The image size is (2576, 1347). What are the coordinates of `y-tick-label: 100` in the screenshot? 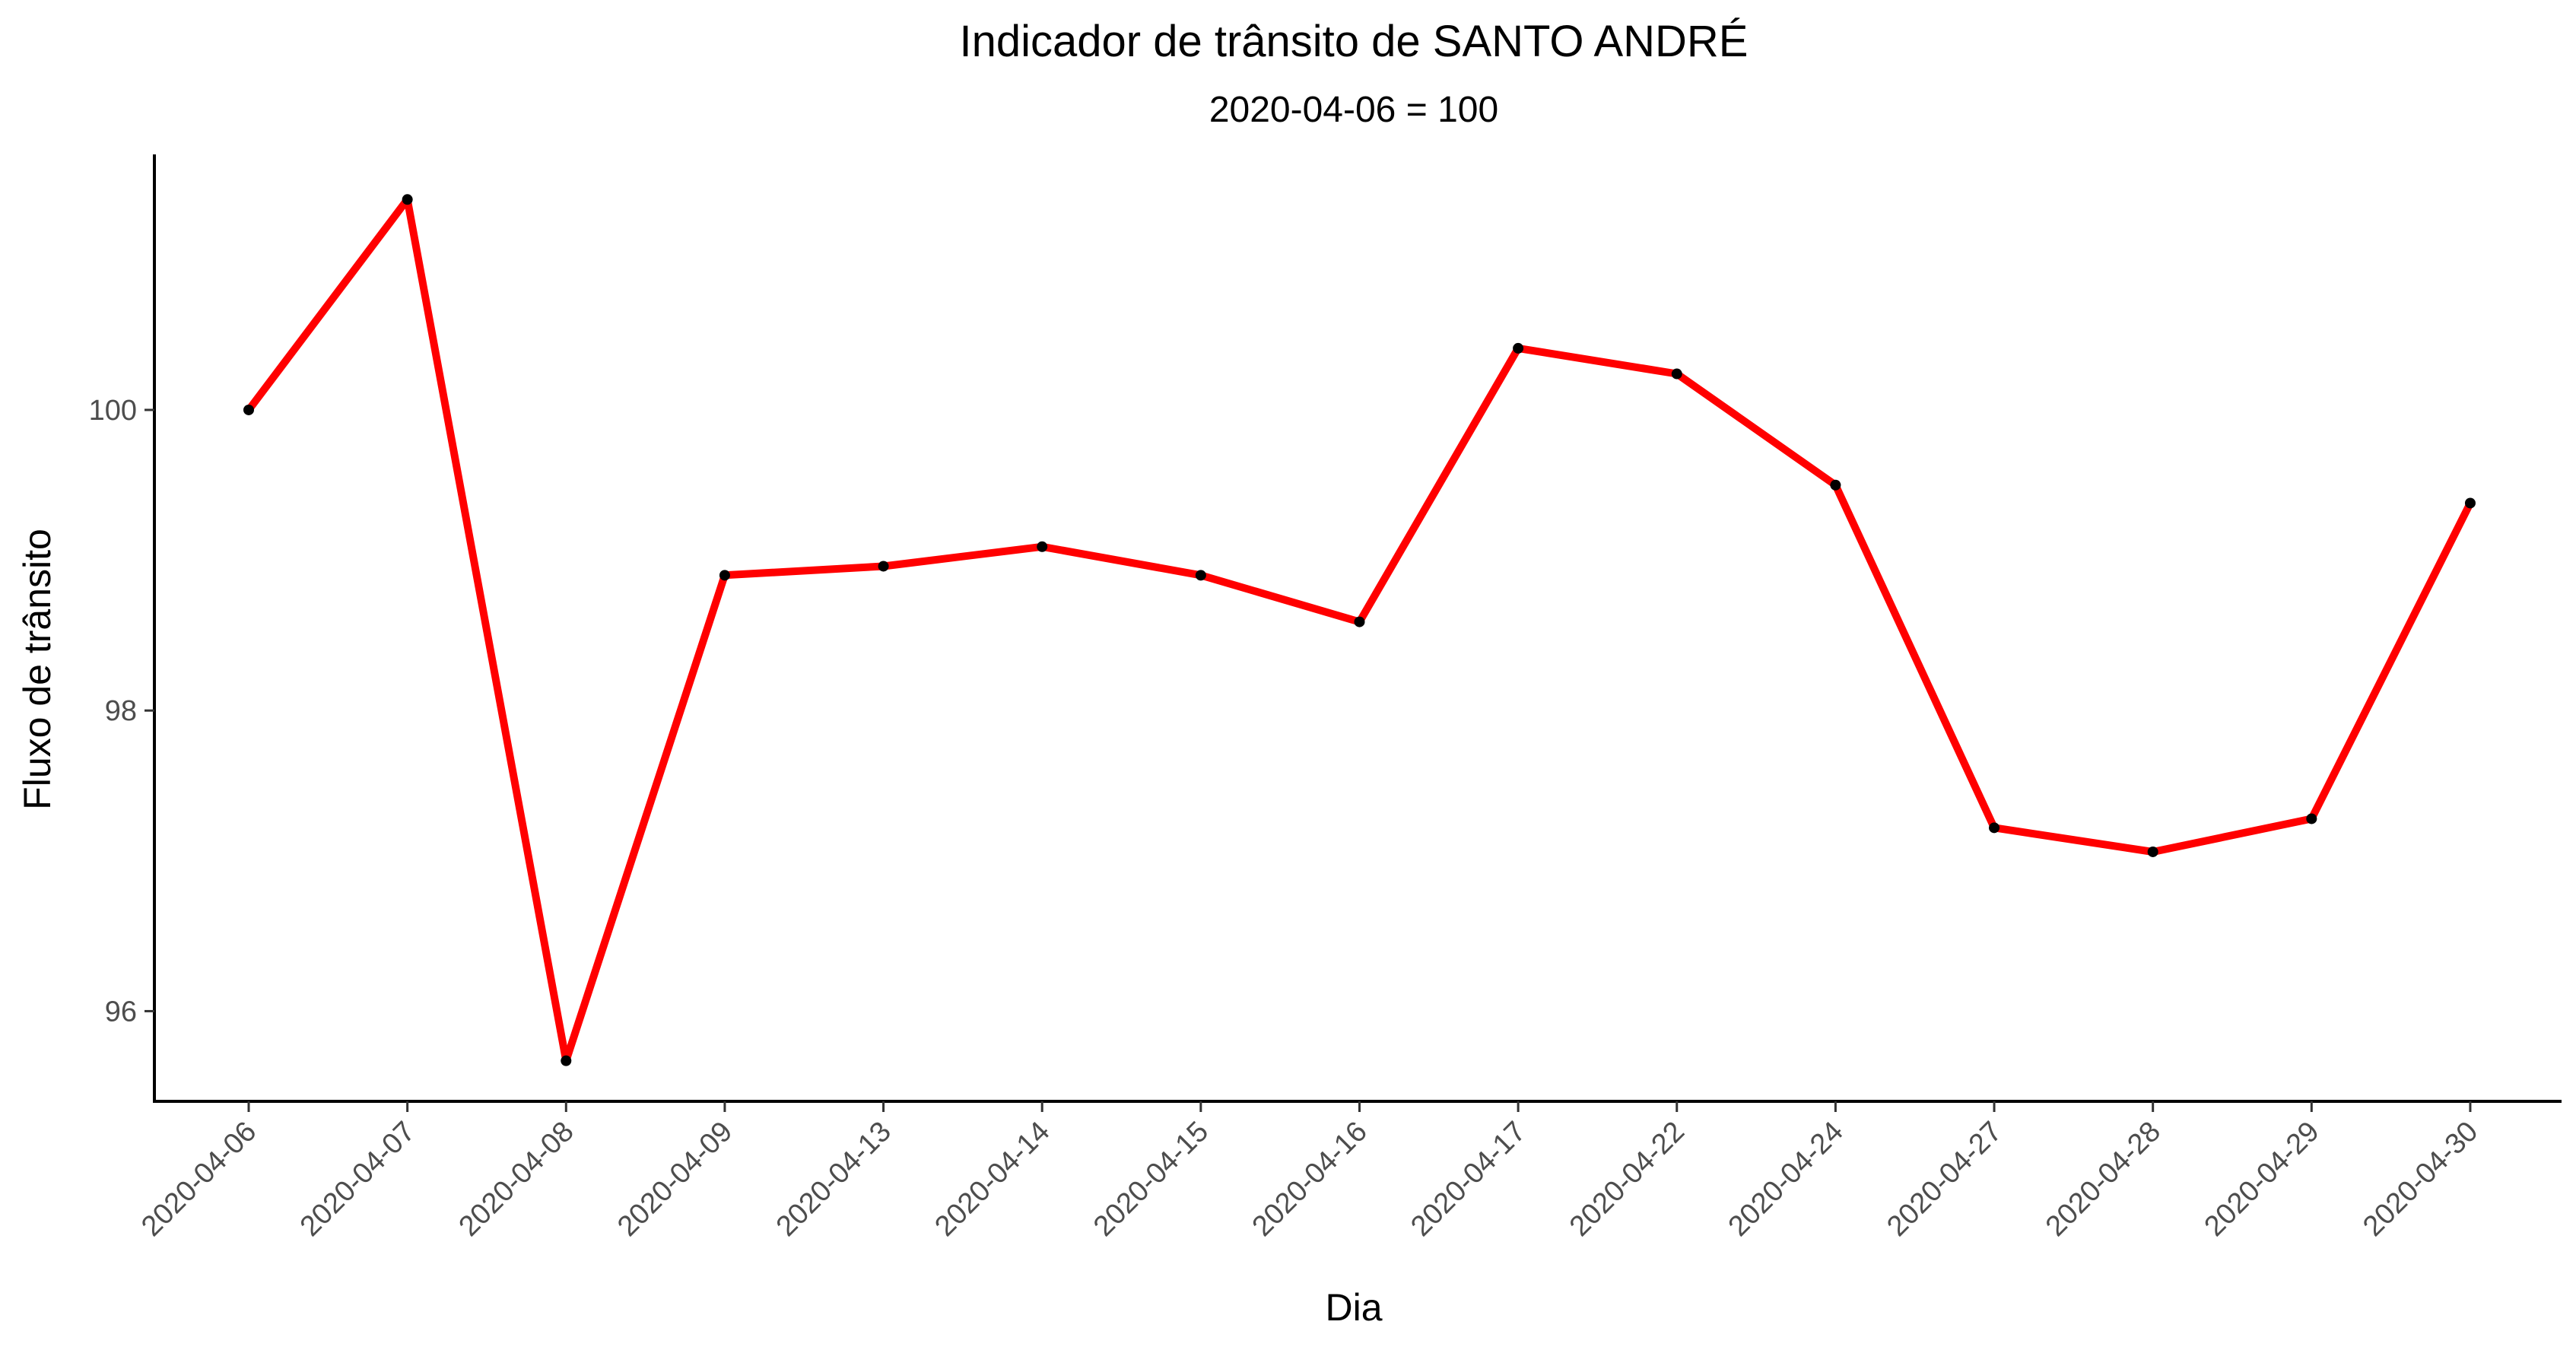 It's located at (113, 411).